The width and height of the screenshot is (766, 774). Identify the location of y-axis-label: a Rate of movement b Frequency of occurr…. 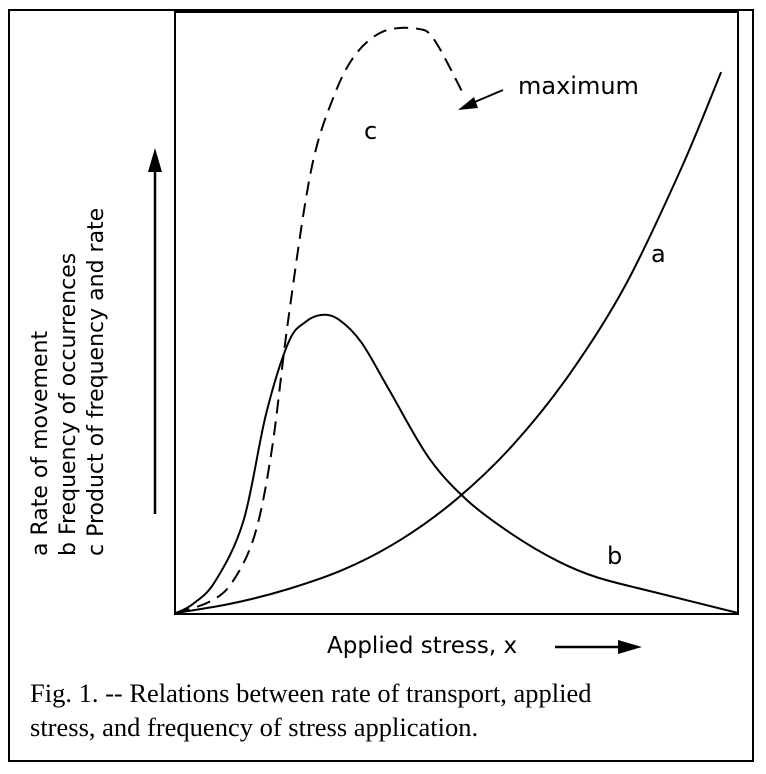
(68, 382).